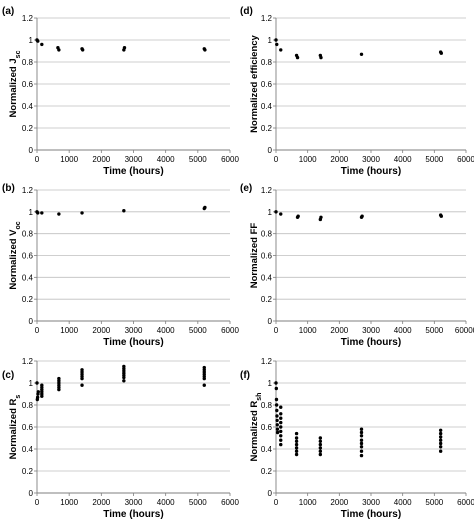 This screenshot has width=474, height=530. What do you see at coordinates (308, 502) in the screenshot?
I see `x-tick-label: 1000` at bounding box center [308, 502].